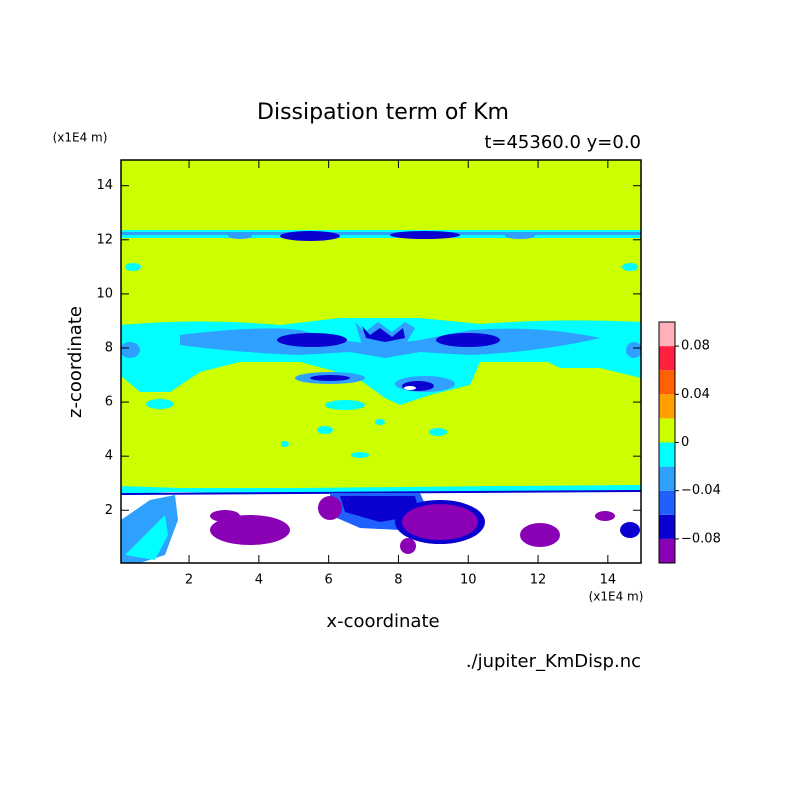  What do you see at coordinates (259, 580) in the screenshot?
I see `x-tick-label: 4` at bounding box center [259, 580].